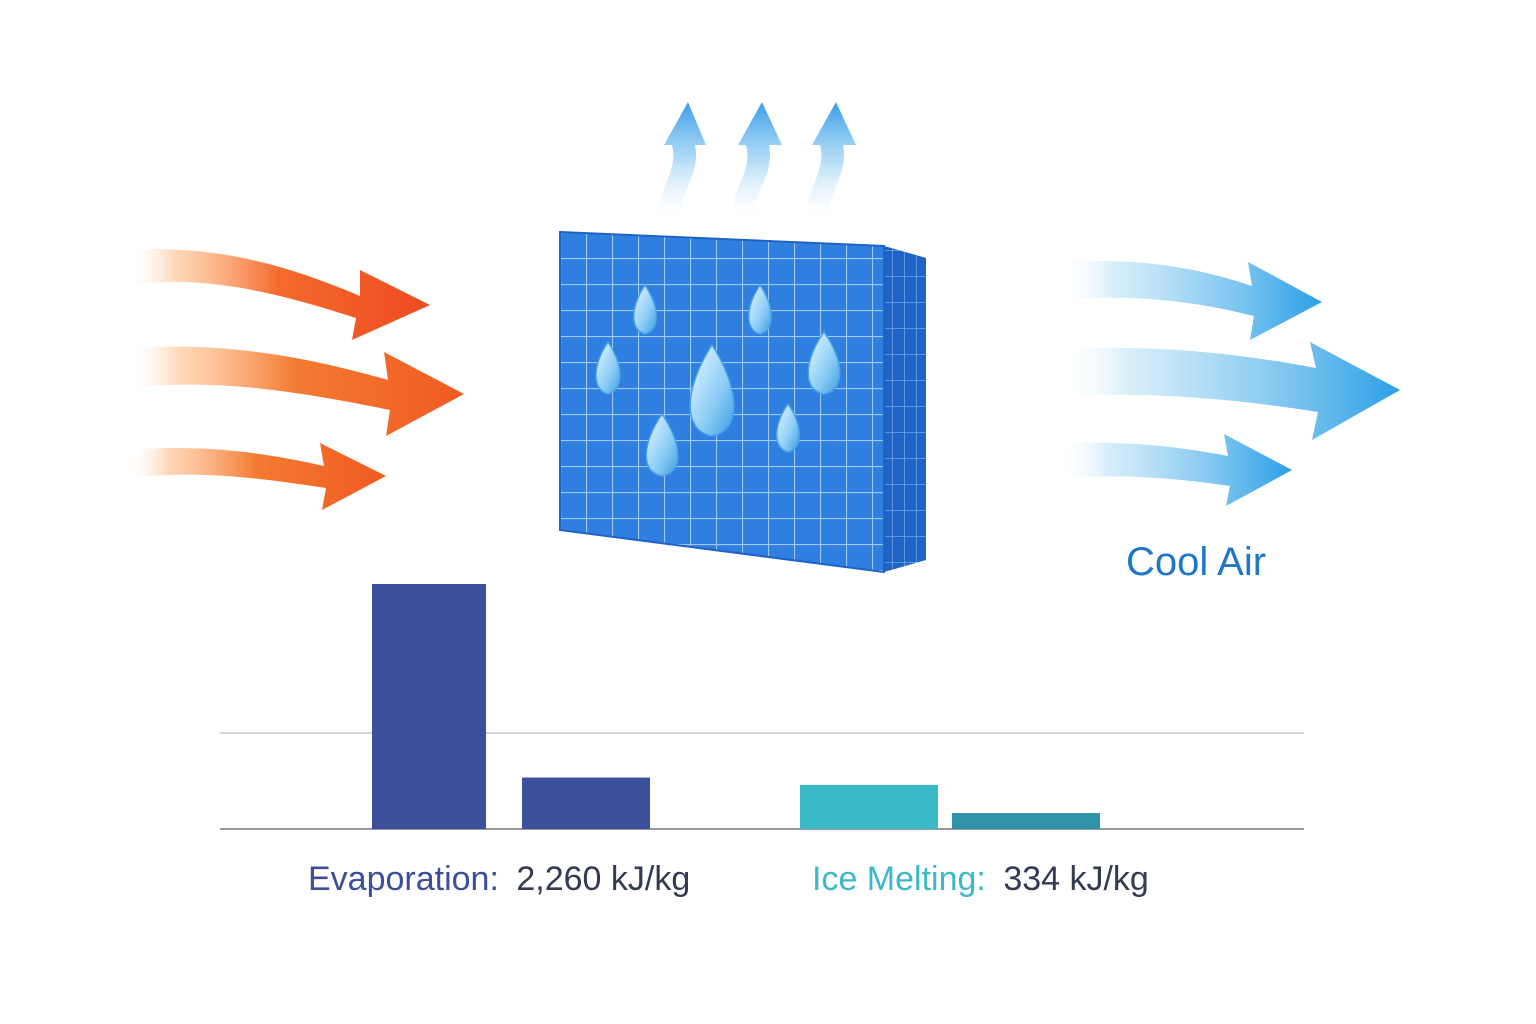 This screenshot has width=1536, height=1024. I want to click on evaporation-label: Evaporation: 2,260 kJ/kg, so click(499, 879).